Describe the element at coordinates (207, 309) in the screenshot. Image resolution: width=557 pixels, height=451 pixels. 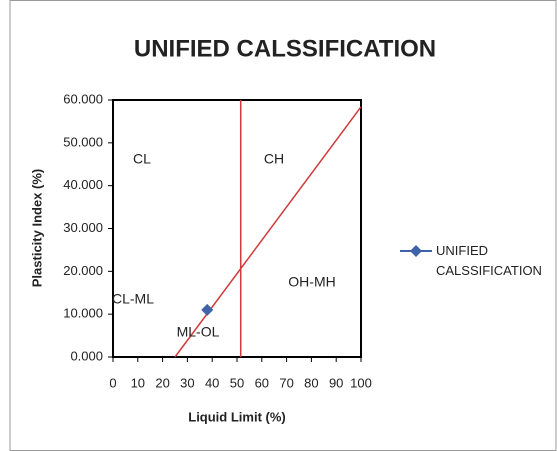
I see `data-point` at that location.